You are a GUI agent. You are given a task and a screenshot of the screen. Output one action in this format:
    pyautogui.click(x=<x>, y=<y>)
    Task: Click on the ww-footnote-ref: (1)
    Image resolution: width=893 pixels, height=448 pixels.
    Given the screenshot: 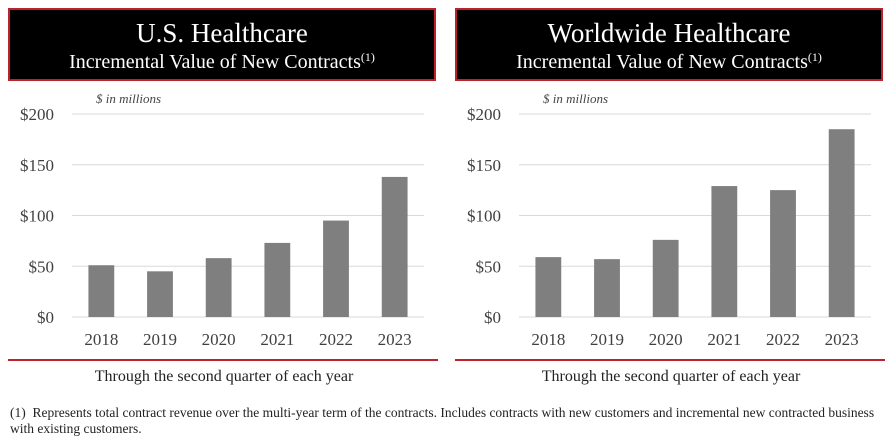 What is the action you would take?
    pyautogui.click(x=814, y=57)
    